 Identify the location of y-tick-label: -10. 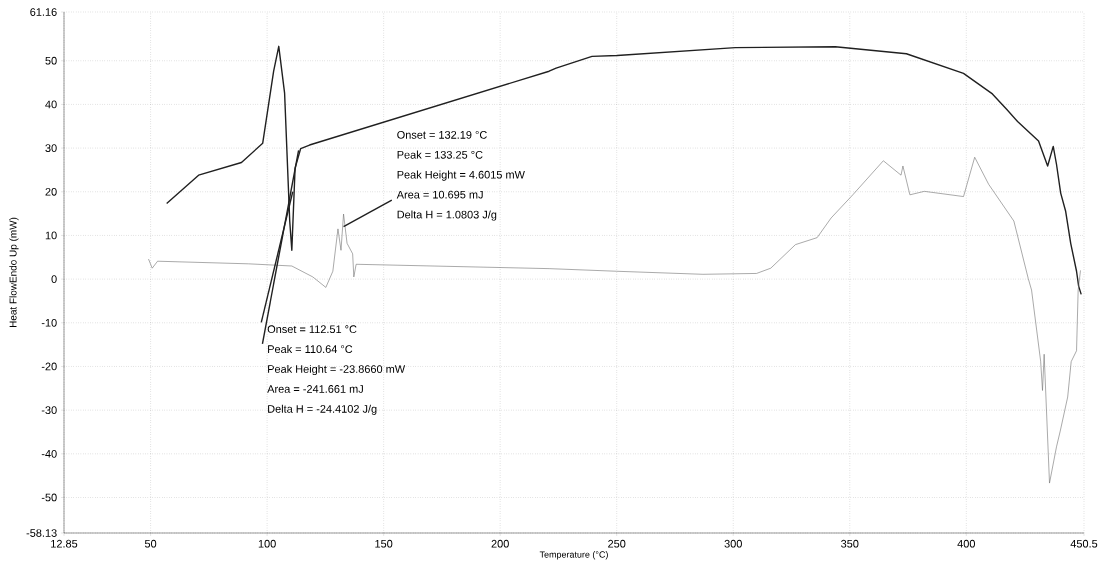
(49, 322).